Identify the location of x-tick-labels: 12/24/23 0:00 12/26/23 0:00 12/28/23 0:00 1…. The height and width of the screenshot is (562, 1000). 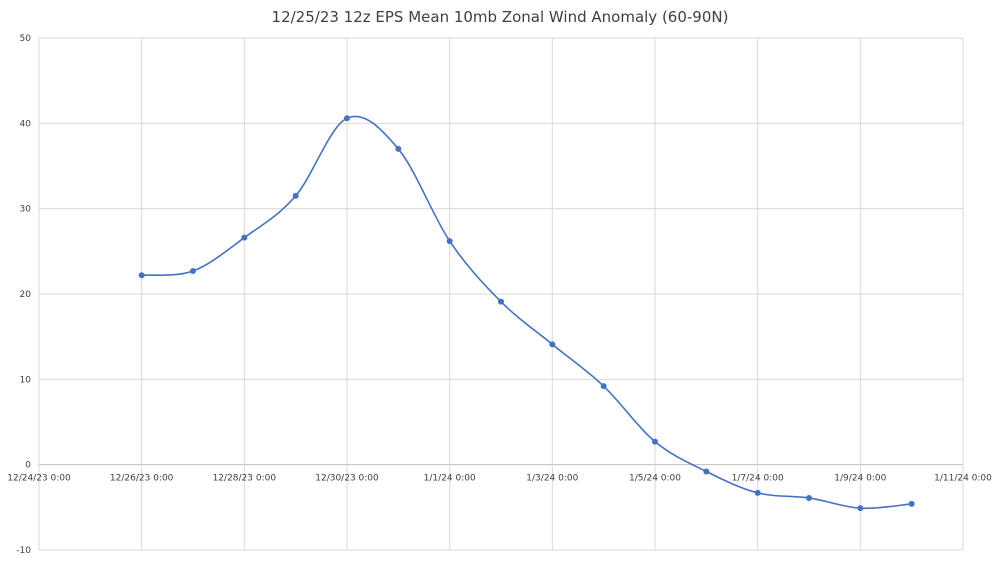
(499, 479).